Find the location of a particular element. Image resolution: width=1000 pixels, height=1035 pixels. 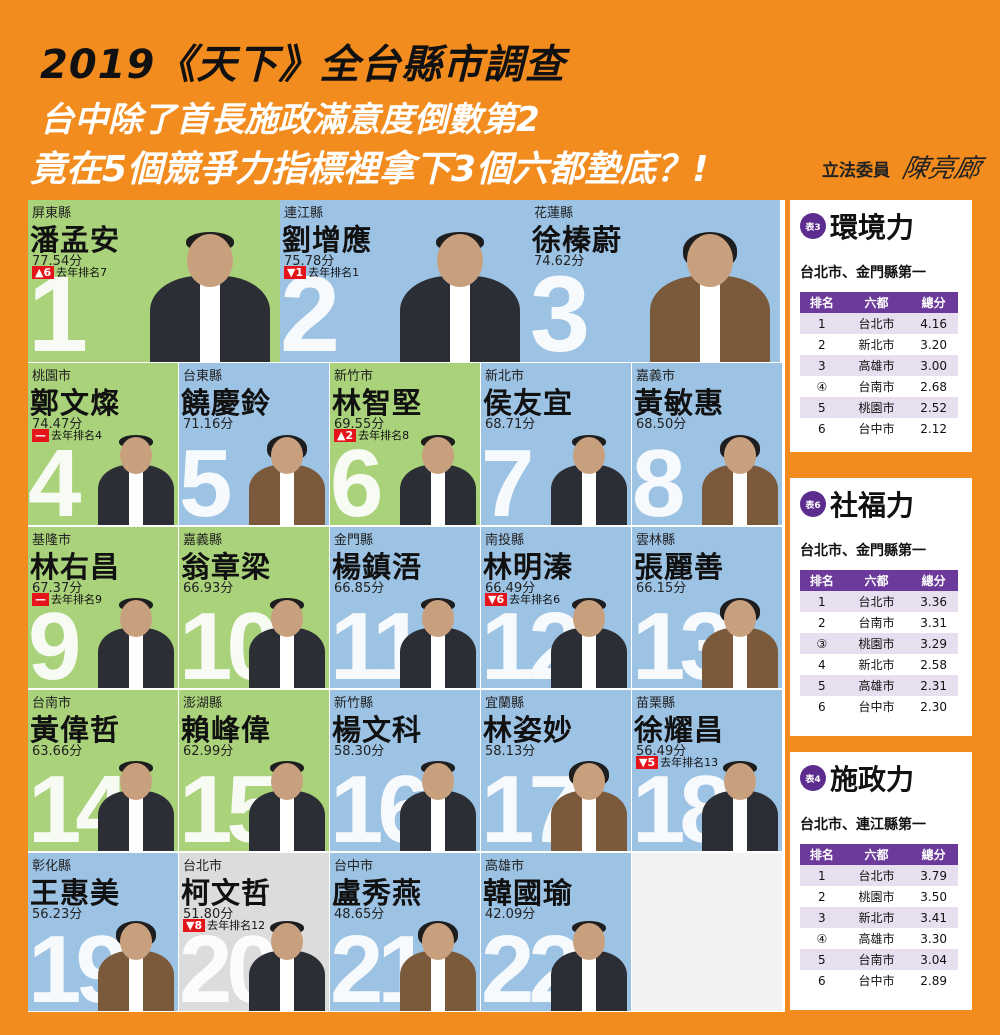

table-cell: ③ is located at coordinates (822, 643).